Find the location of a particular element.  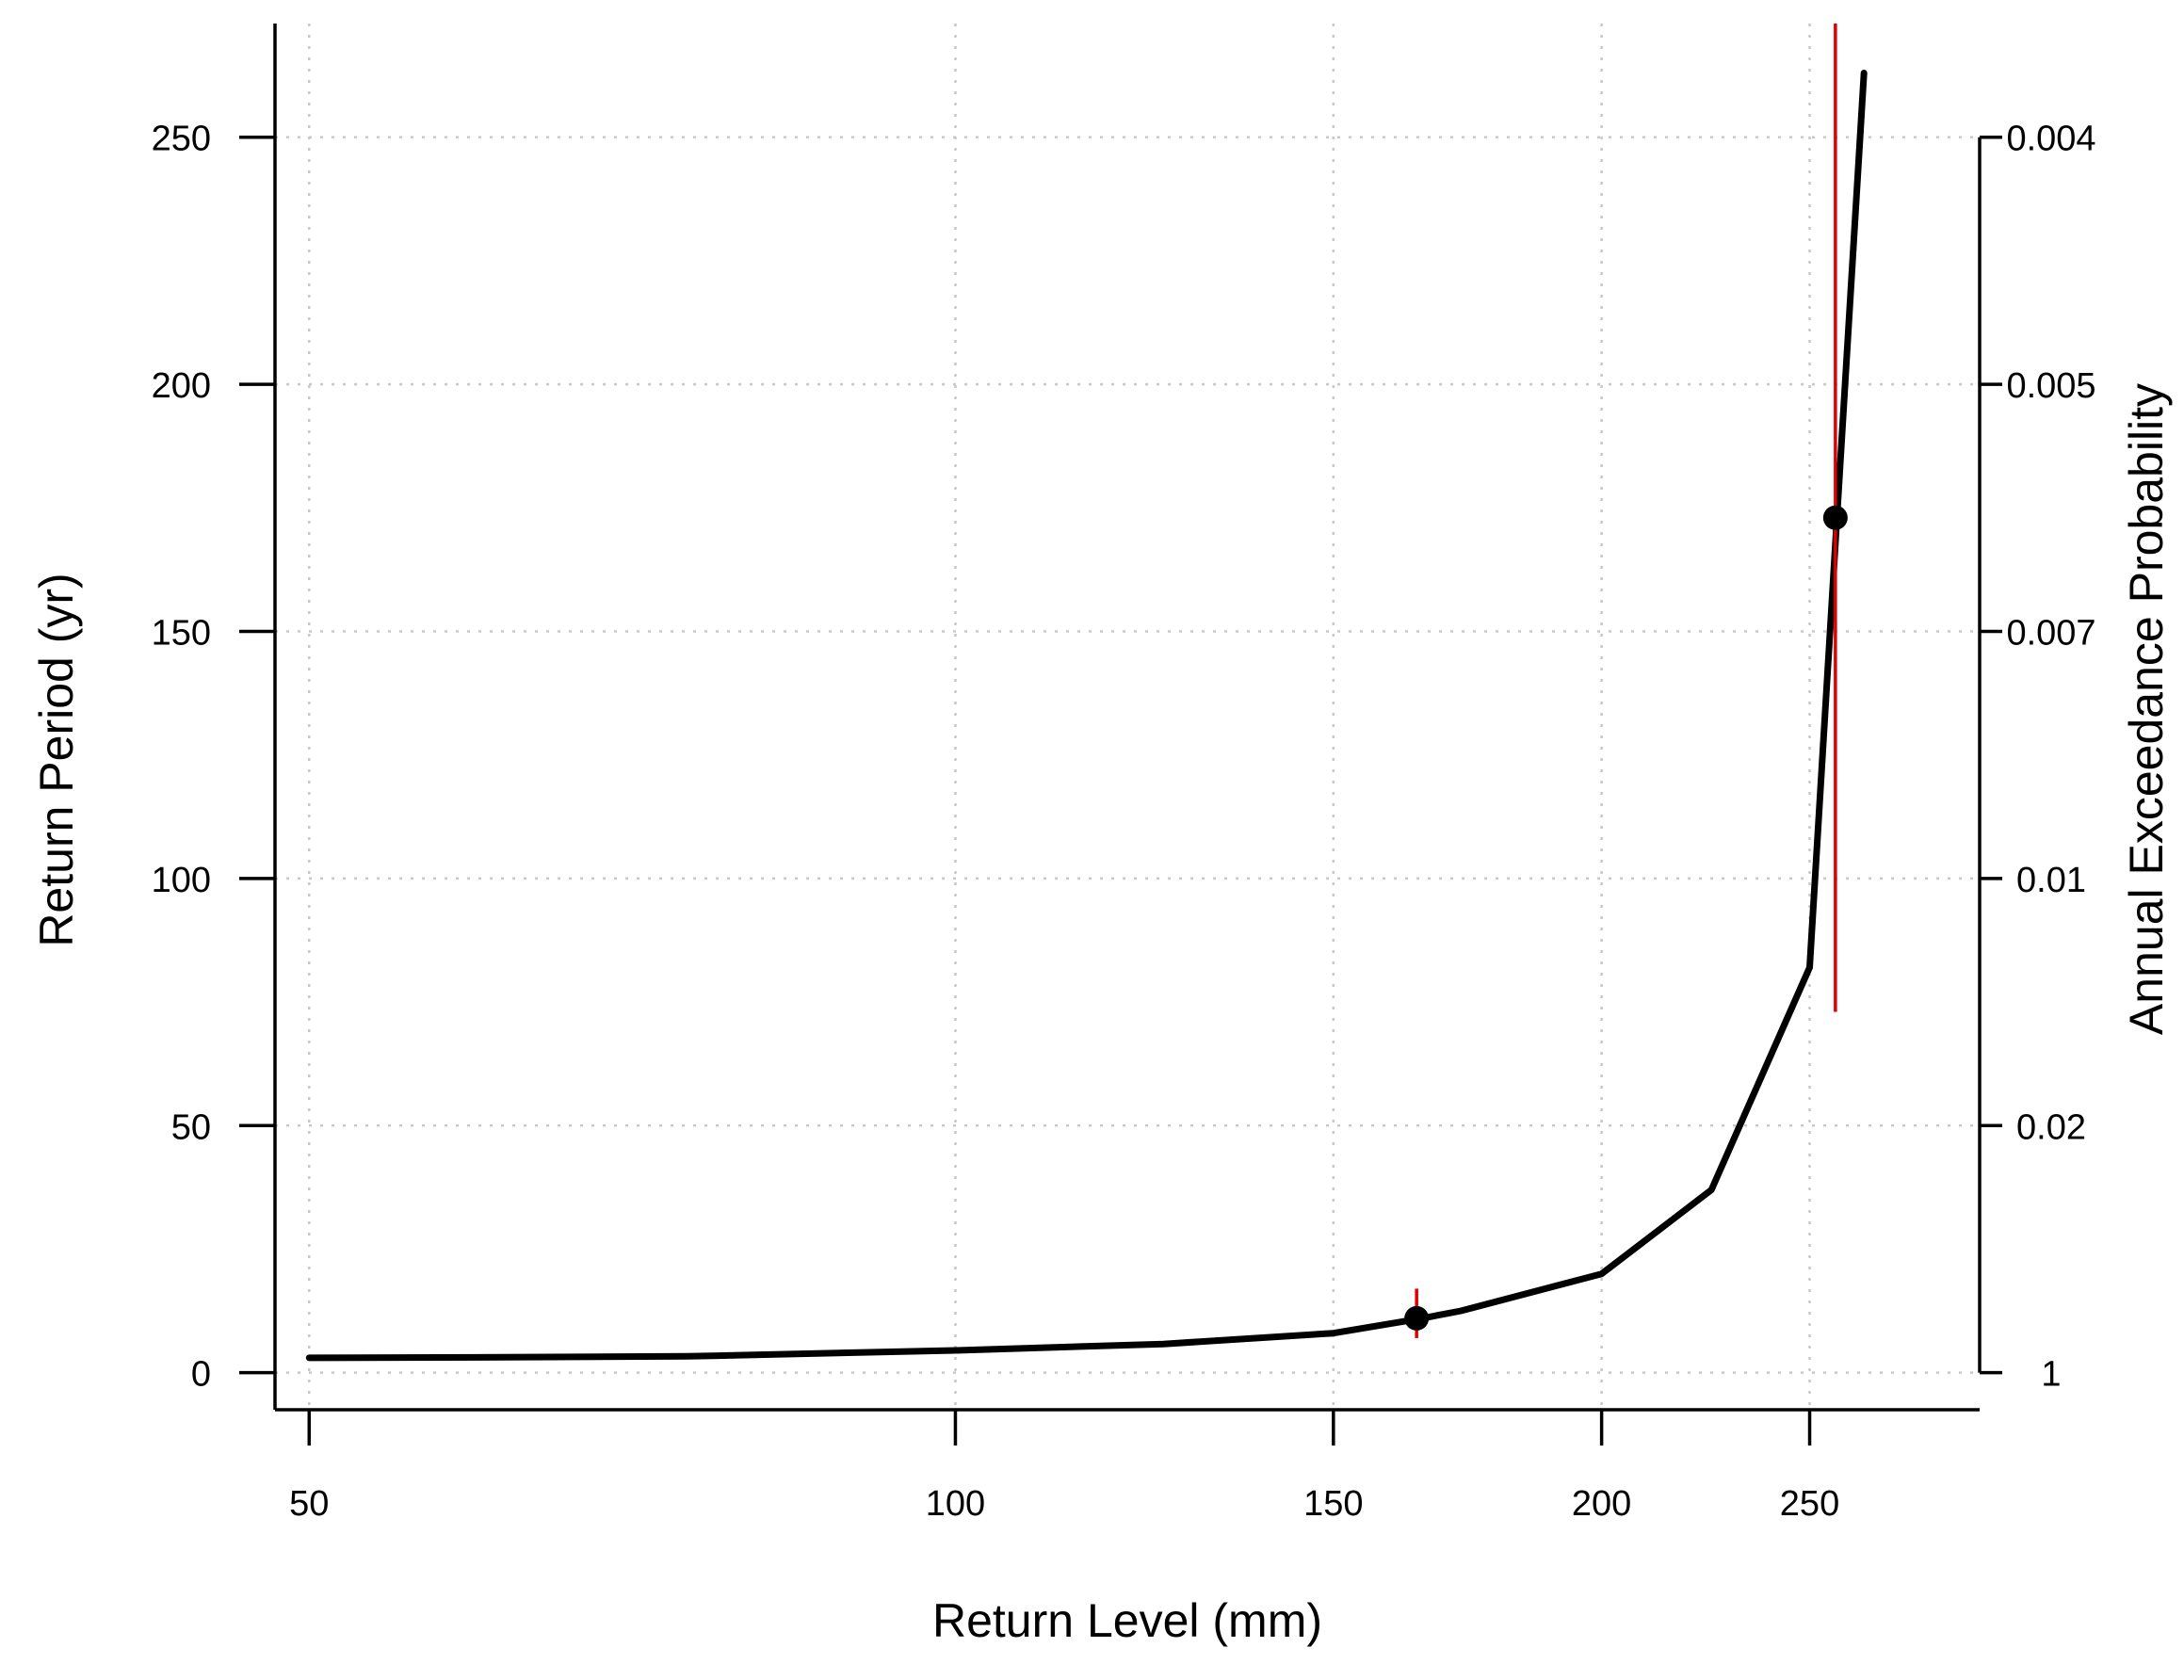

x-tick-label: 50 is located at coordinates (309, 1504).